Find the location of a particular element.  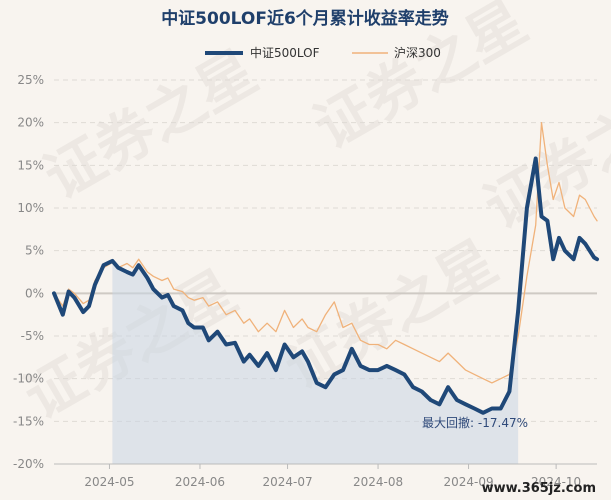

y-tick-label-4: 0% is located at coordinates (34, 293).